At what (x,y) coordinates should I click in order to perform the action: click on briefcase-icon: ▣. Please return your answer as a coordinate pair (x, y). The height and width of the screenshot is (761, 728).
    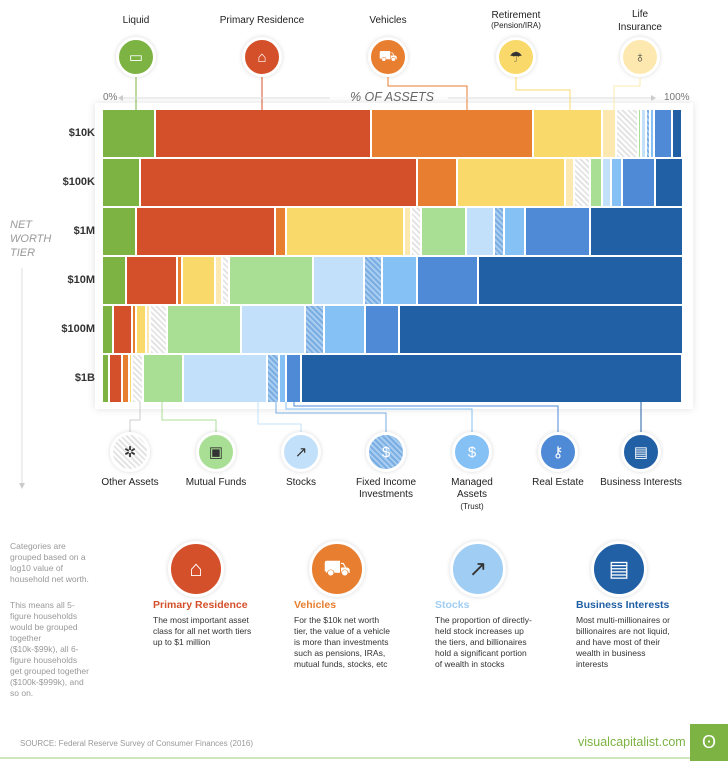
    Looking at the image, I should click on (216, 452).